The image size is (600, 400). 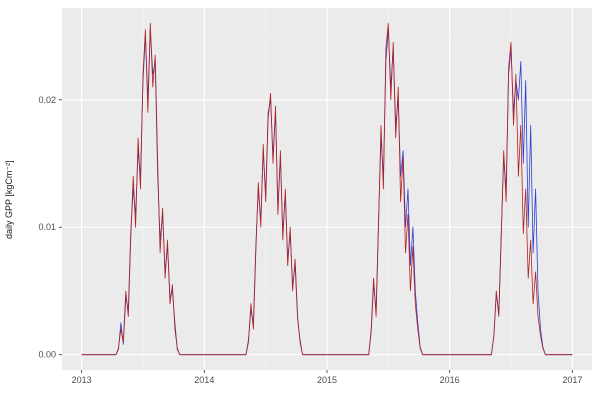 I want to click on y-tick-label: 0.00, so click(x=47, y=355).